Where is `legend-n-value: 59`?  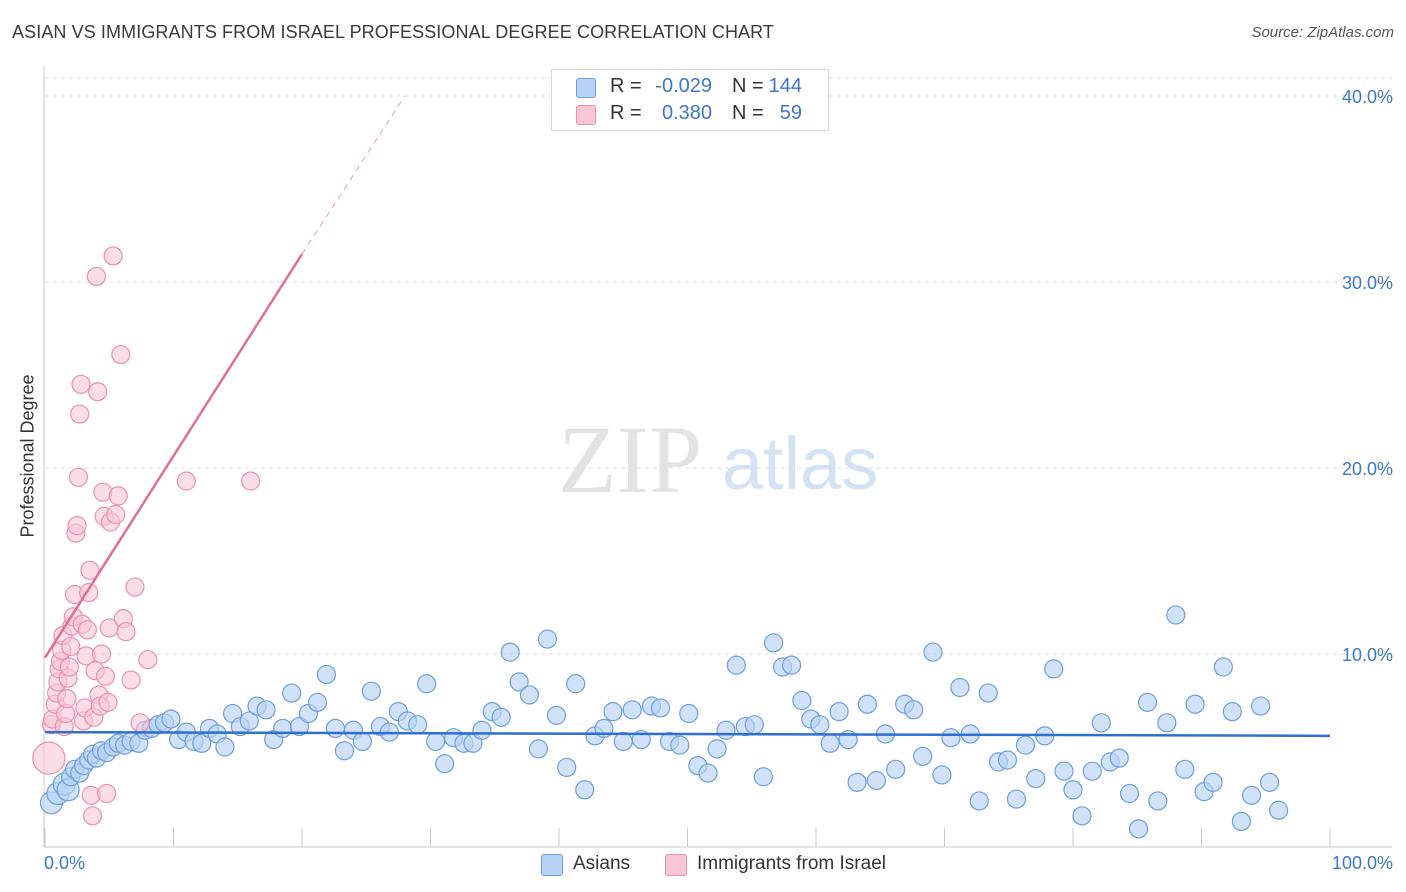
legend-n-value: 59 is located at coordinates (790, 113).